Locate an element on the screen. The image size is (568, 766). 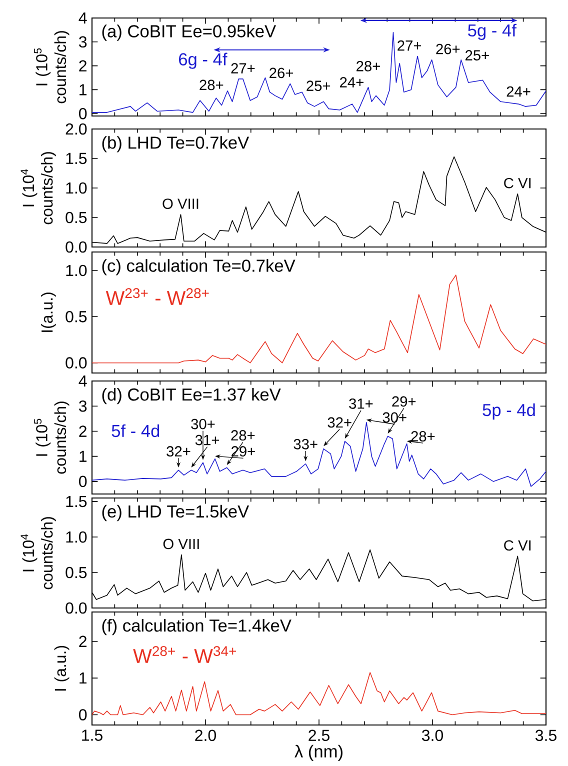
annotation: 5p - 4d is located at coordinates (508, 411).